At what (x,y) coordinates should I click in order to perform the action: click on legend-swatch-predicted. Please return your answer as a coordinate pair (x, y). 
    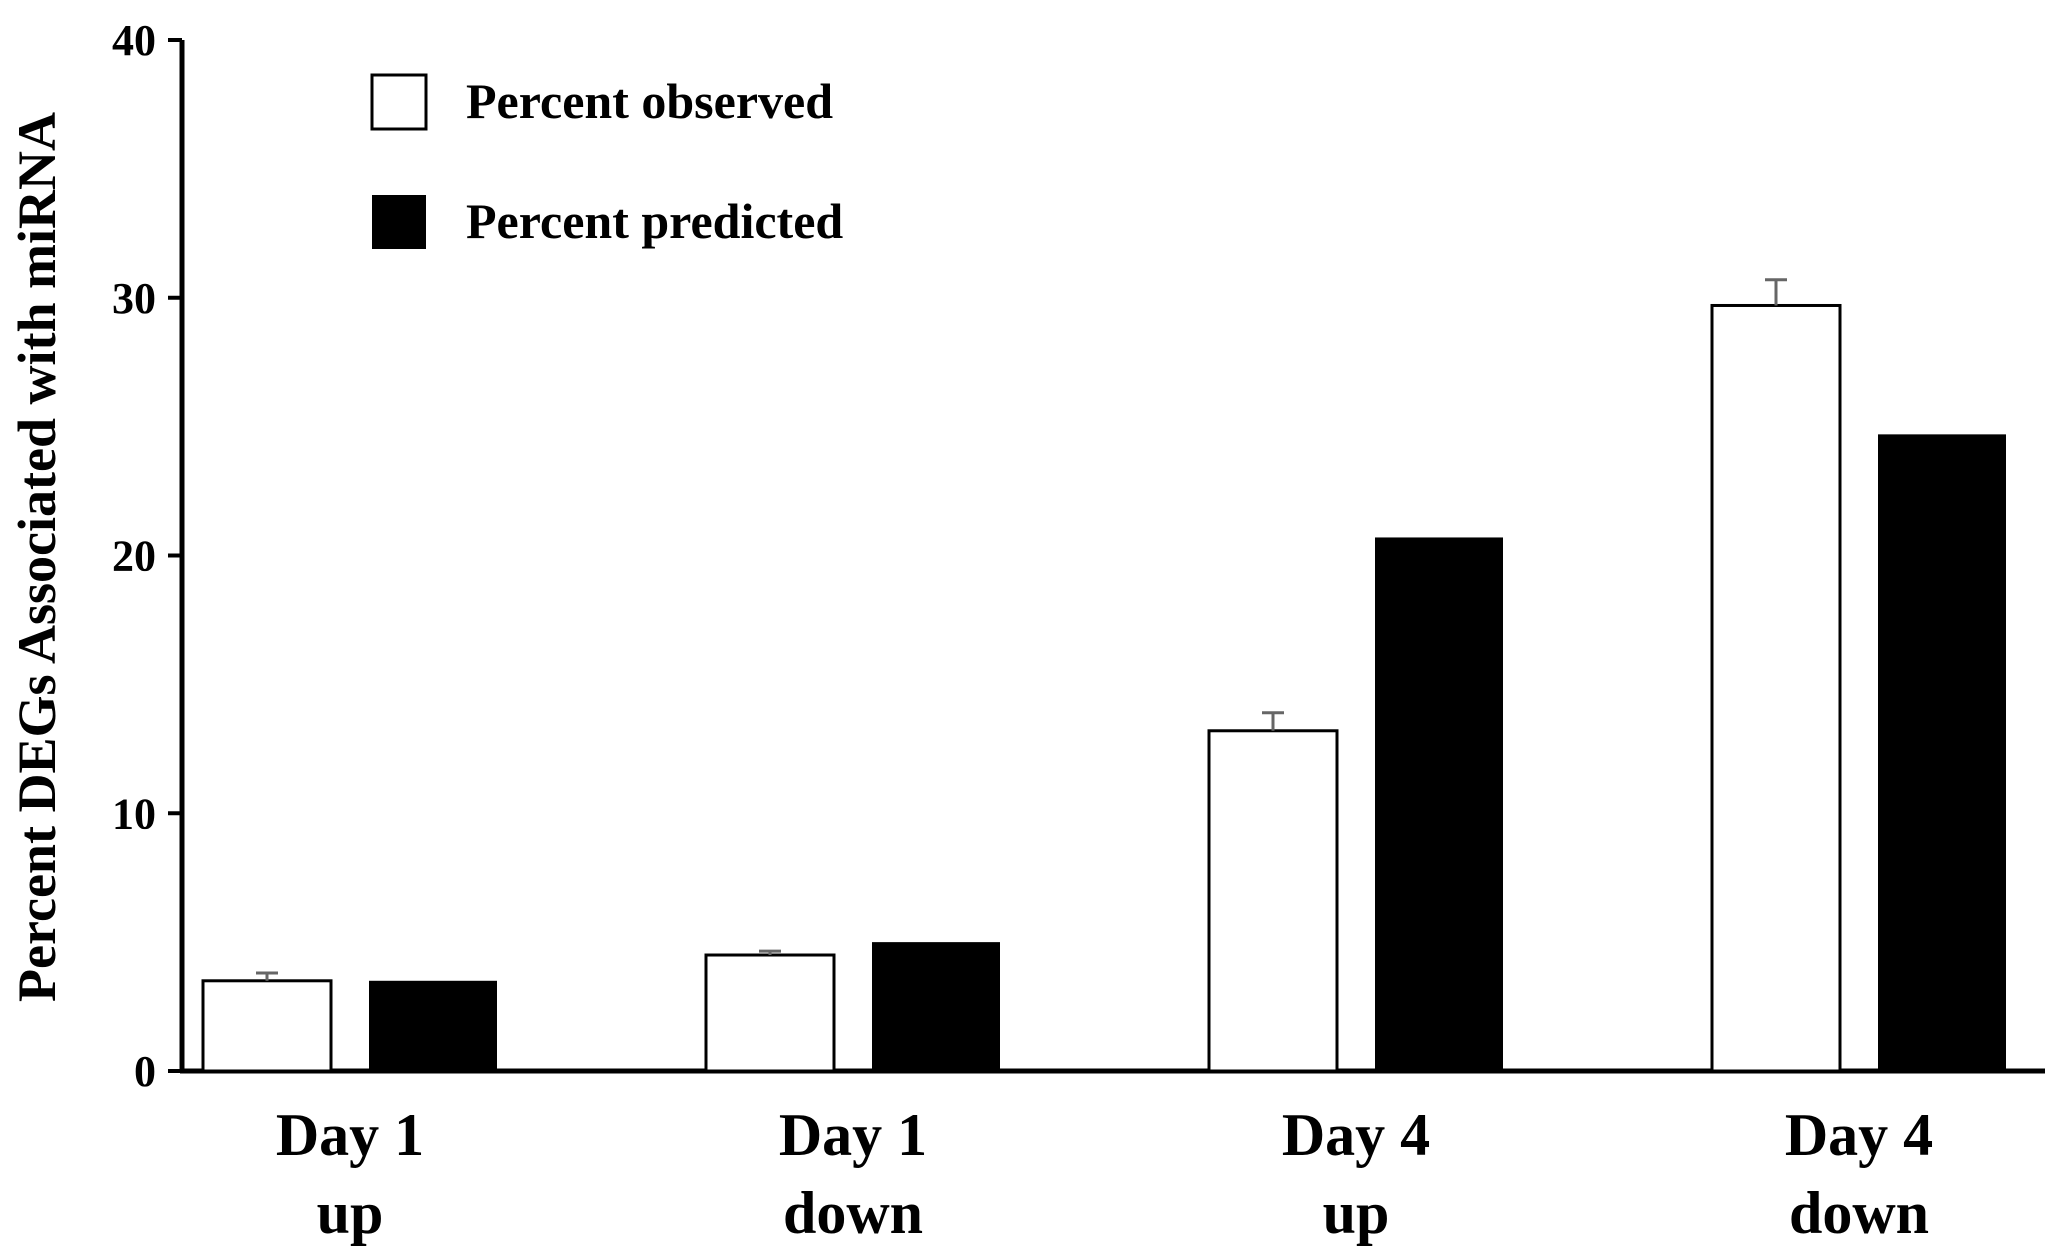
    Looking at the image, I should click on (399, 222).